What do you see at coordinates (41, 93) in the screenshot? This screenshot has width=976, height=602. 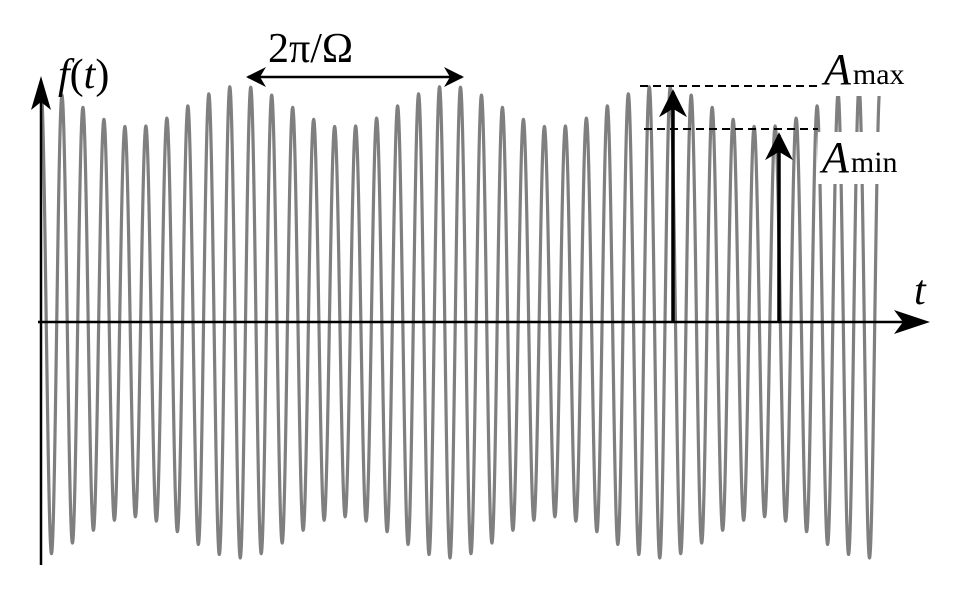 I see `y-axis-arrowhead` at bounding box center [41, 93].